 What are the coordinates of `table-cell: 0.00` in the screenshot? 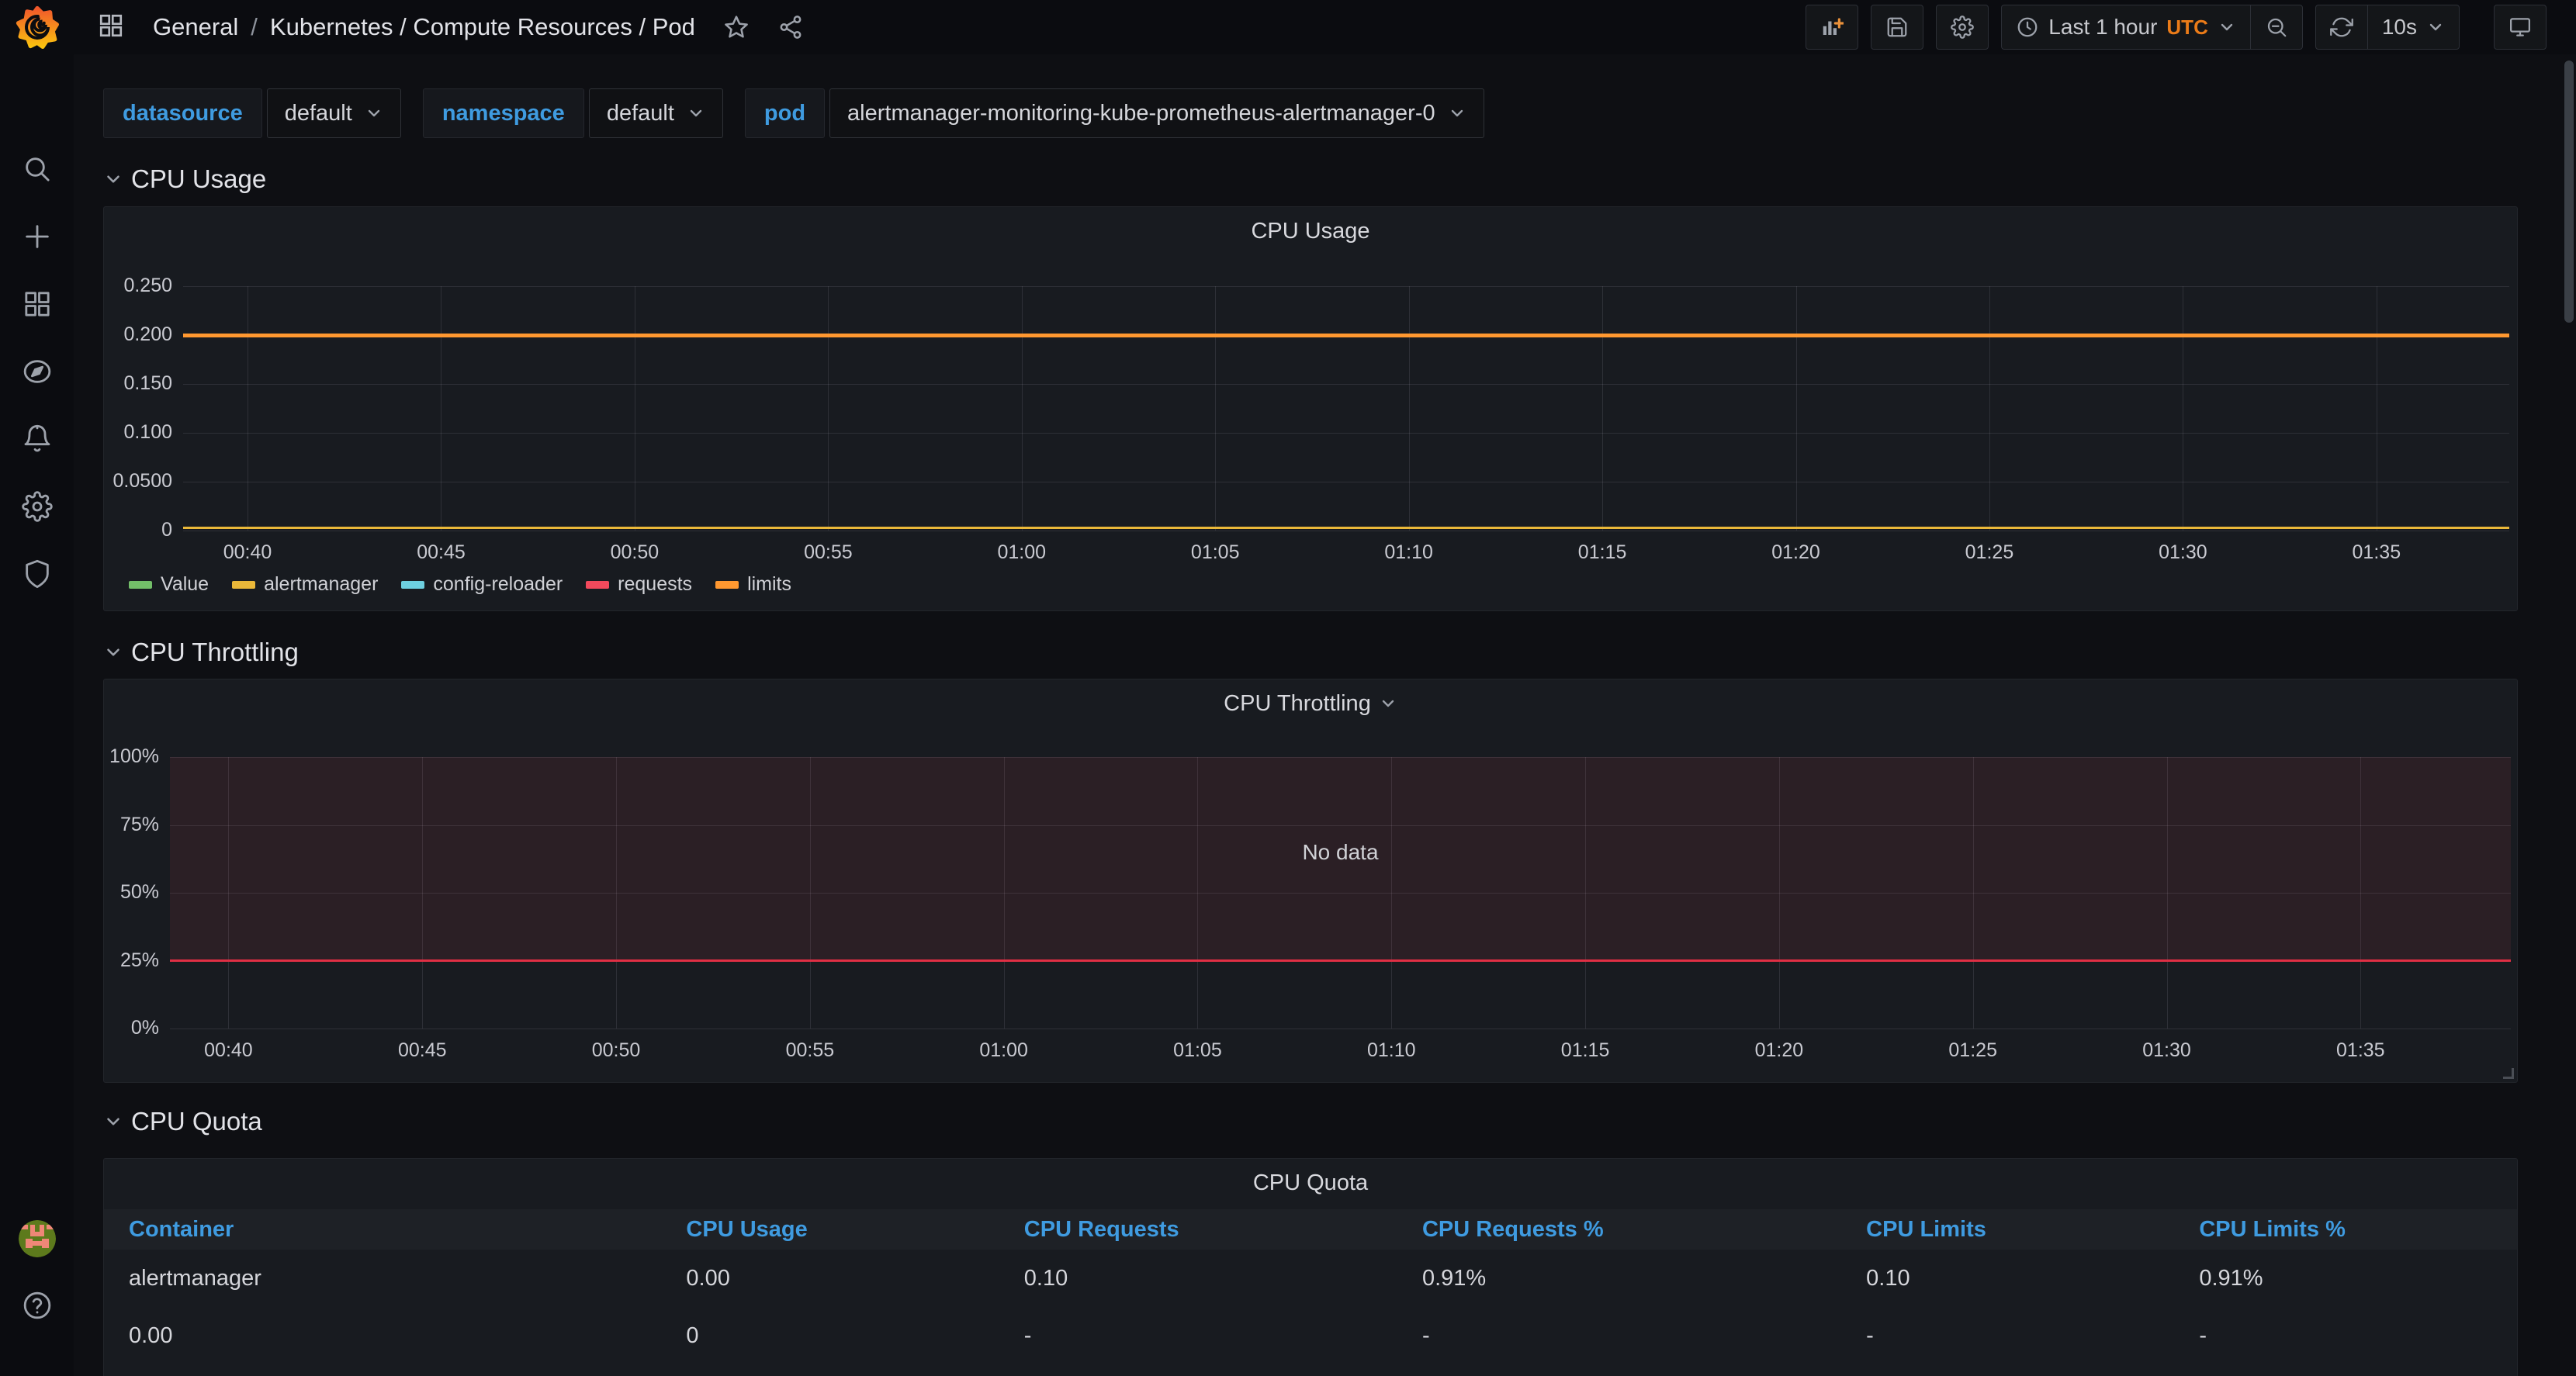 It's located at (708, 1278).